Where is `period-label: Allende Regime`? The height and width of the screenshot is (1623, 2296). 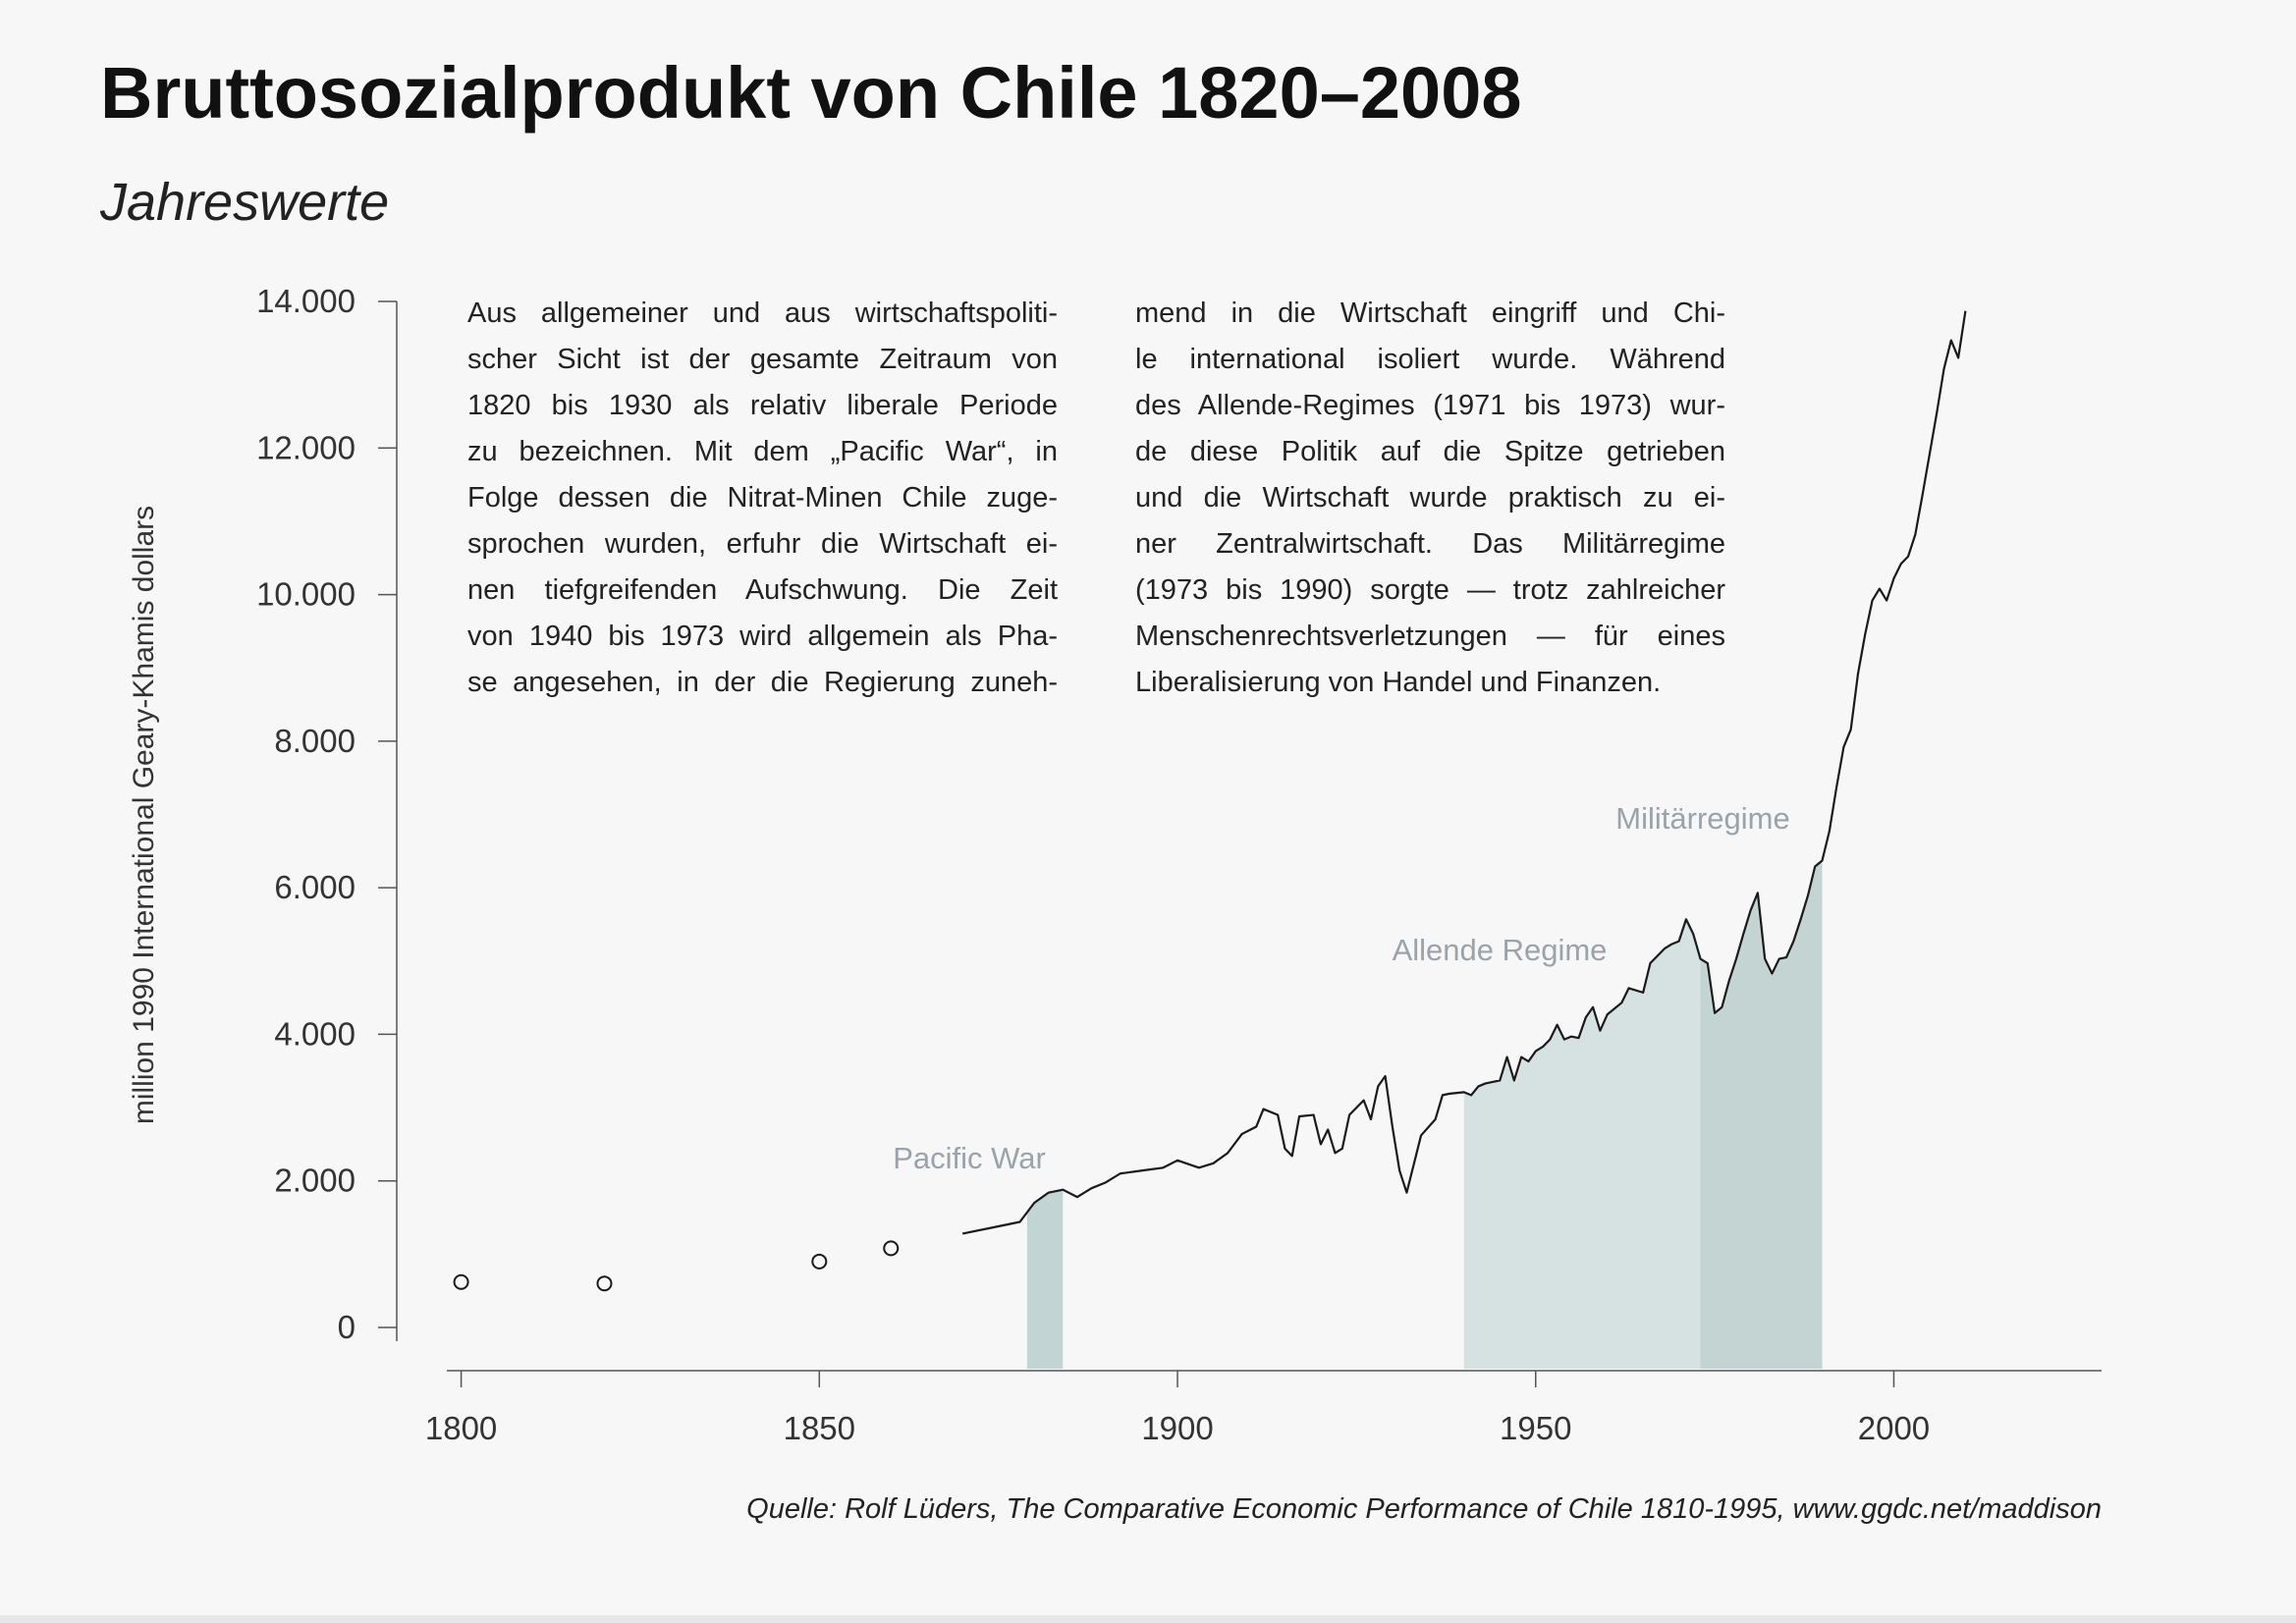 period-label: Allende Regime is located at coordinates (1500, 950).